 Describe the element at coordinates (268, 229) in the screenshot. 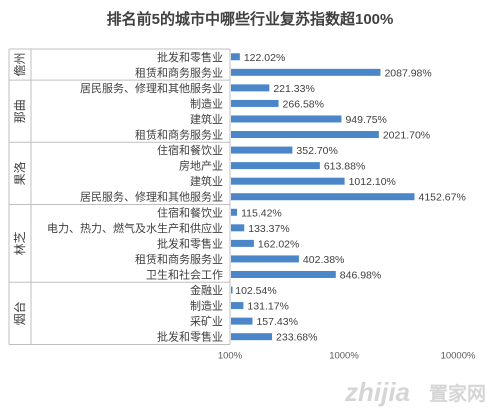

I see `data-label: 133.37%` at that location.